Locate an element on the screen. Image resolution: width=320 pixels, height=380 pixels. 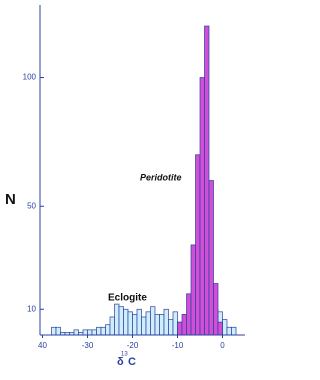
series-label: Eclogite is located at coordinates (127, 298).